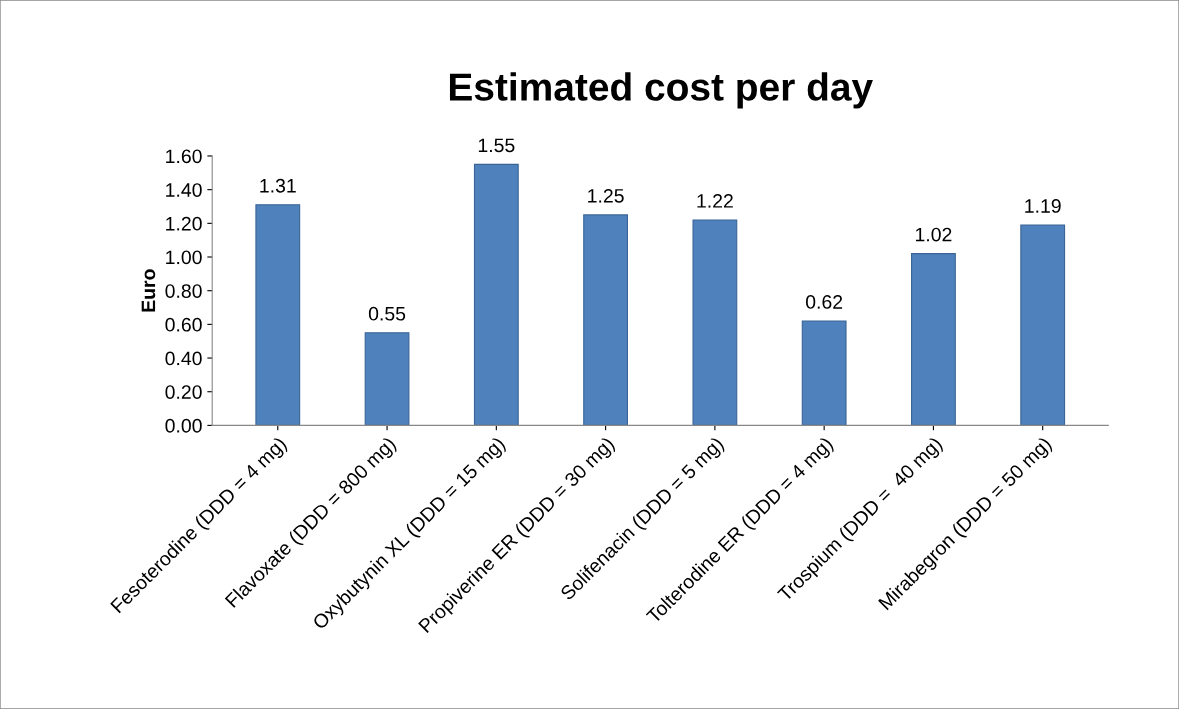 The image size is (1179, 709). What do you see at coordinates (496, 145) in the screenshot?
I see `data-label: 1.55` at bounding box center [496, 145].